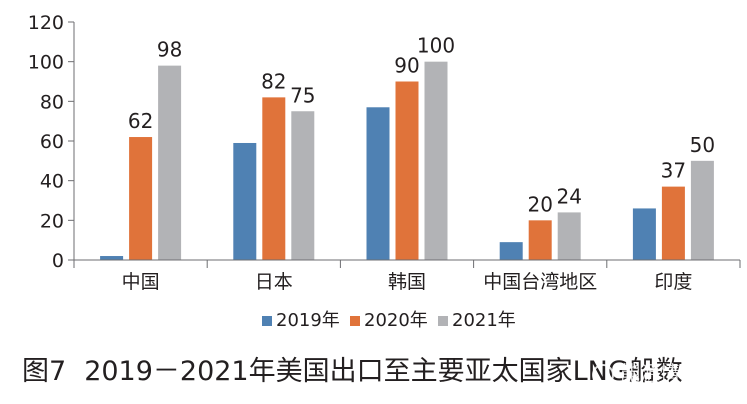  I want to click on data-label: 62, so click(140, 121).